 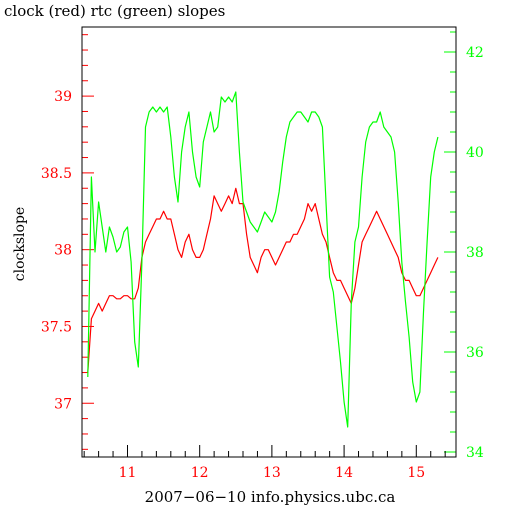 What do you see at coordinates (56, 174) in the screenshot?
I see `y-left-tick-label: 38.5` at bounding box center [56, 174].